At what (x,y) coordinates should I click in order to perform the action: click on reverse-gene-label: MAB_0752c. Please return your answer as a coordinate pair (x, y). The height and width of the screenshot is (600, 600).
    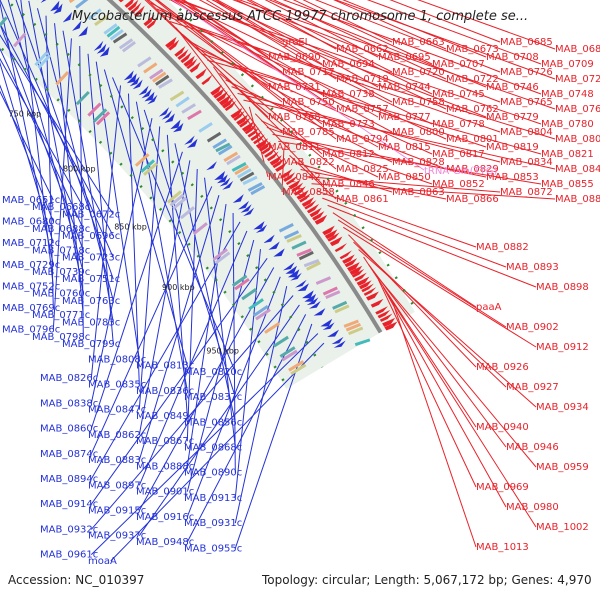
    Looking at the image, I should click on (31, 286).